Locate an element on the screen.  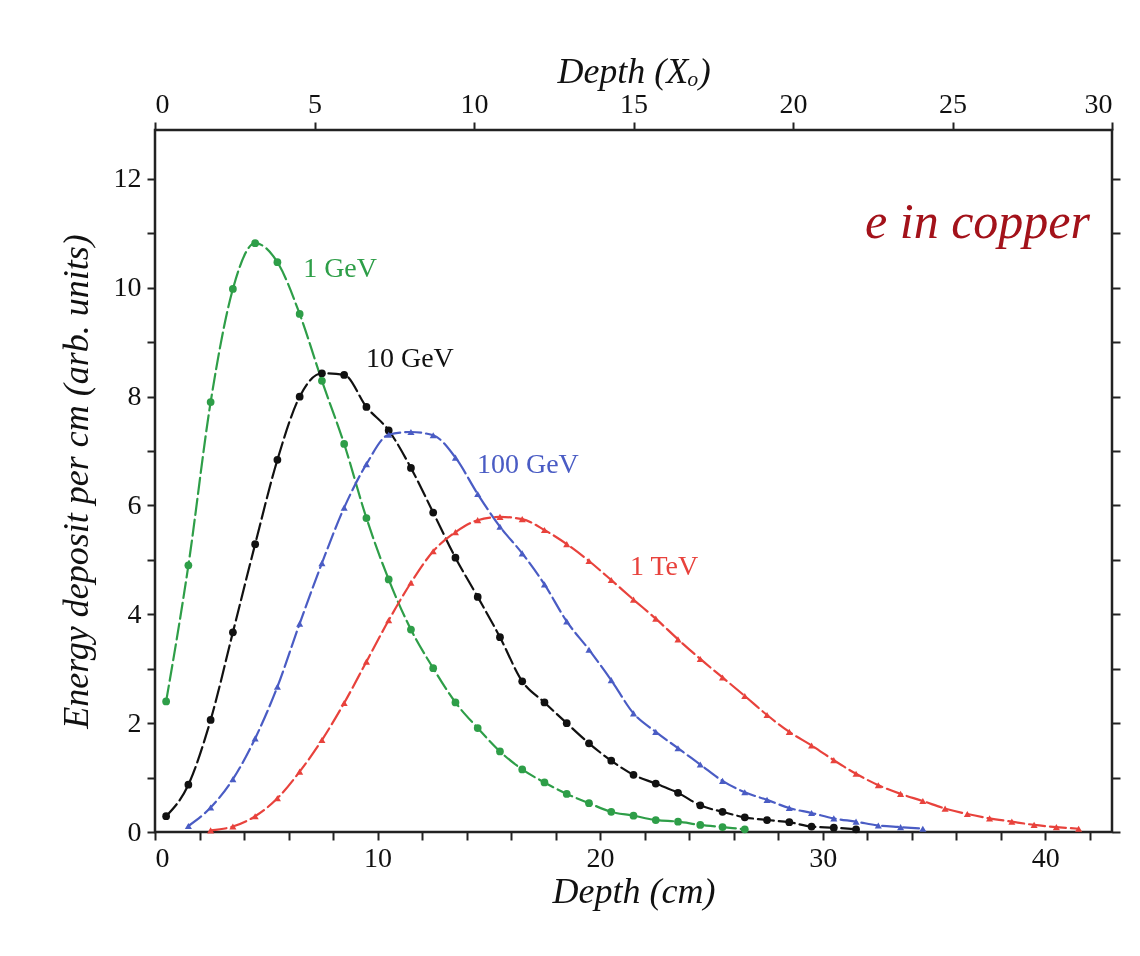
x2-tick-label: 30 is located at coordinates (1098, 103).